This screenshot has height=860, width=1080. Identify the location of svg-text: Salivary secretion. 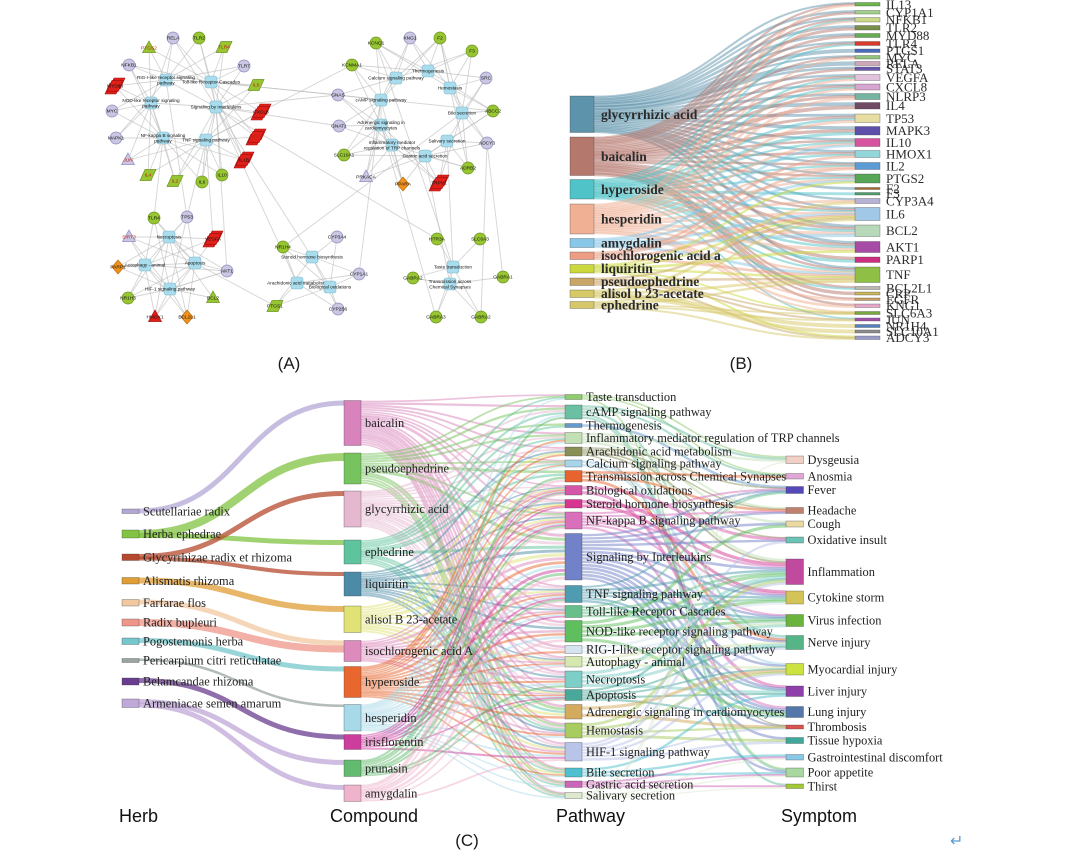
(630, 796).